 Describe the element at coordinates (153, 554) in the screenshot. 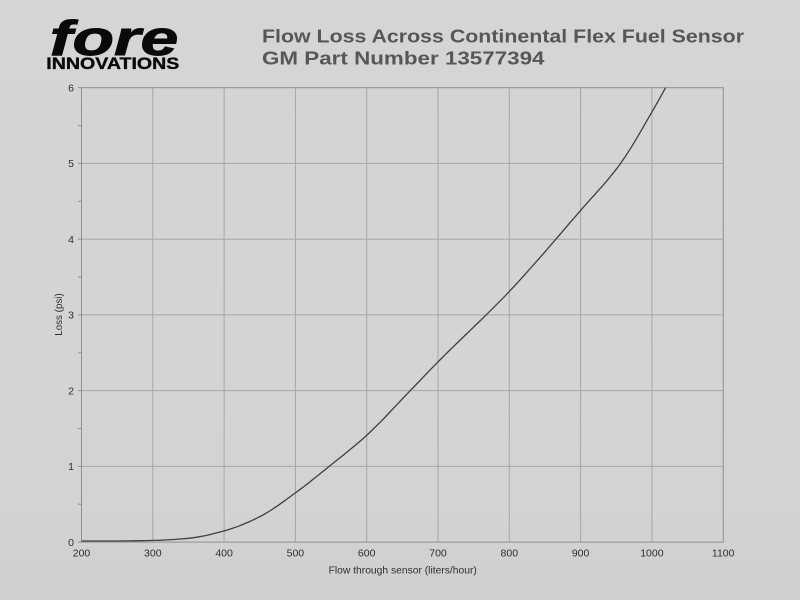

I see `svg-text: 300` at that location.